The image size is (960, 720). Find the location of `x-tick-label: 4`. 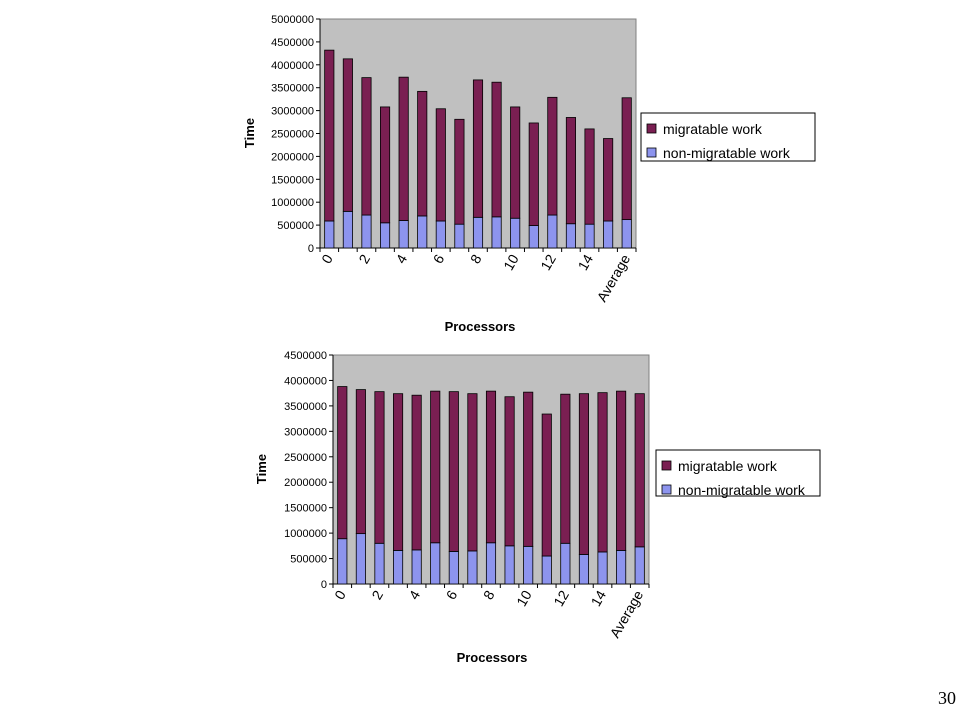

x-tick-label: 4 is located at coordinates (414, 594).